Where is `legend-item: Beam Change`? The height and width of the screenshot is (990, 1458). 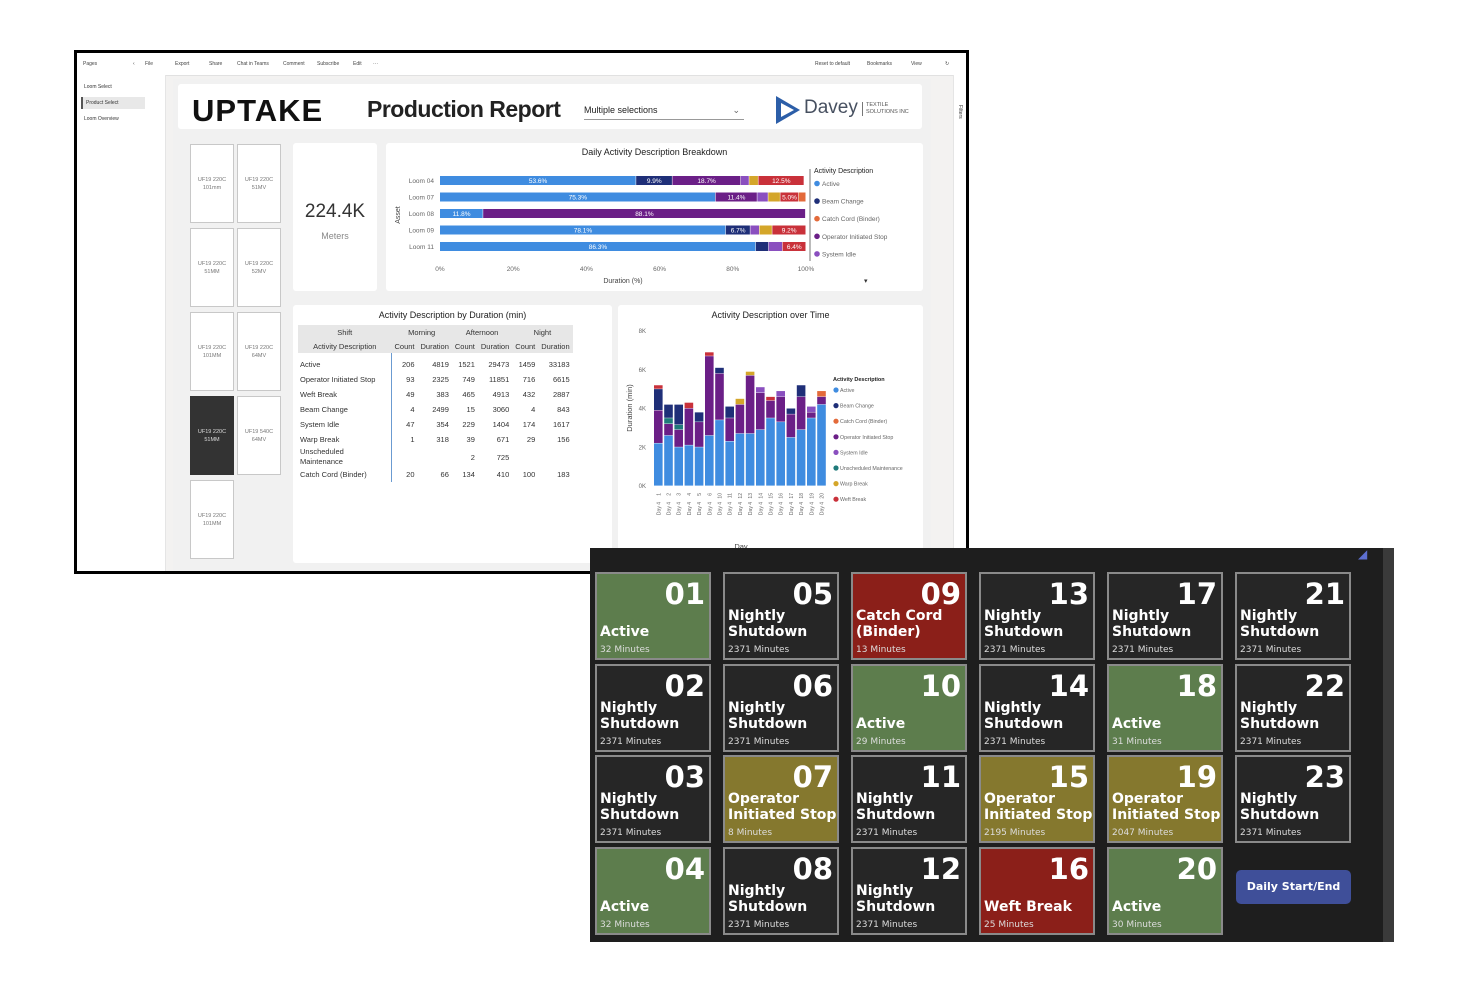
legend-item: Beam Change is located at coordinates (843, 202).